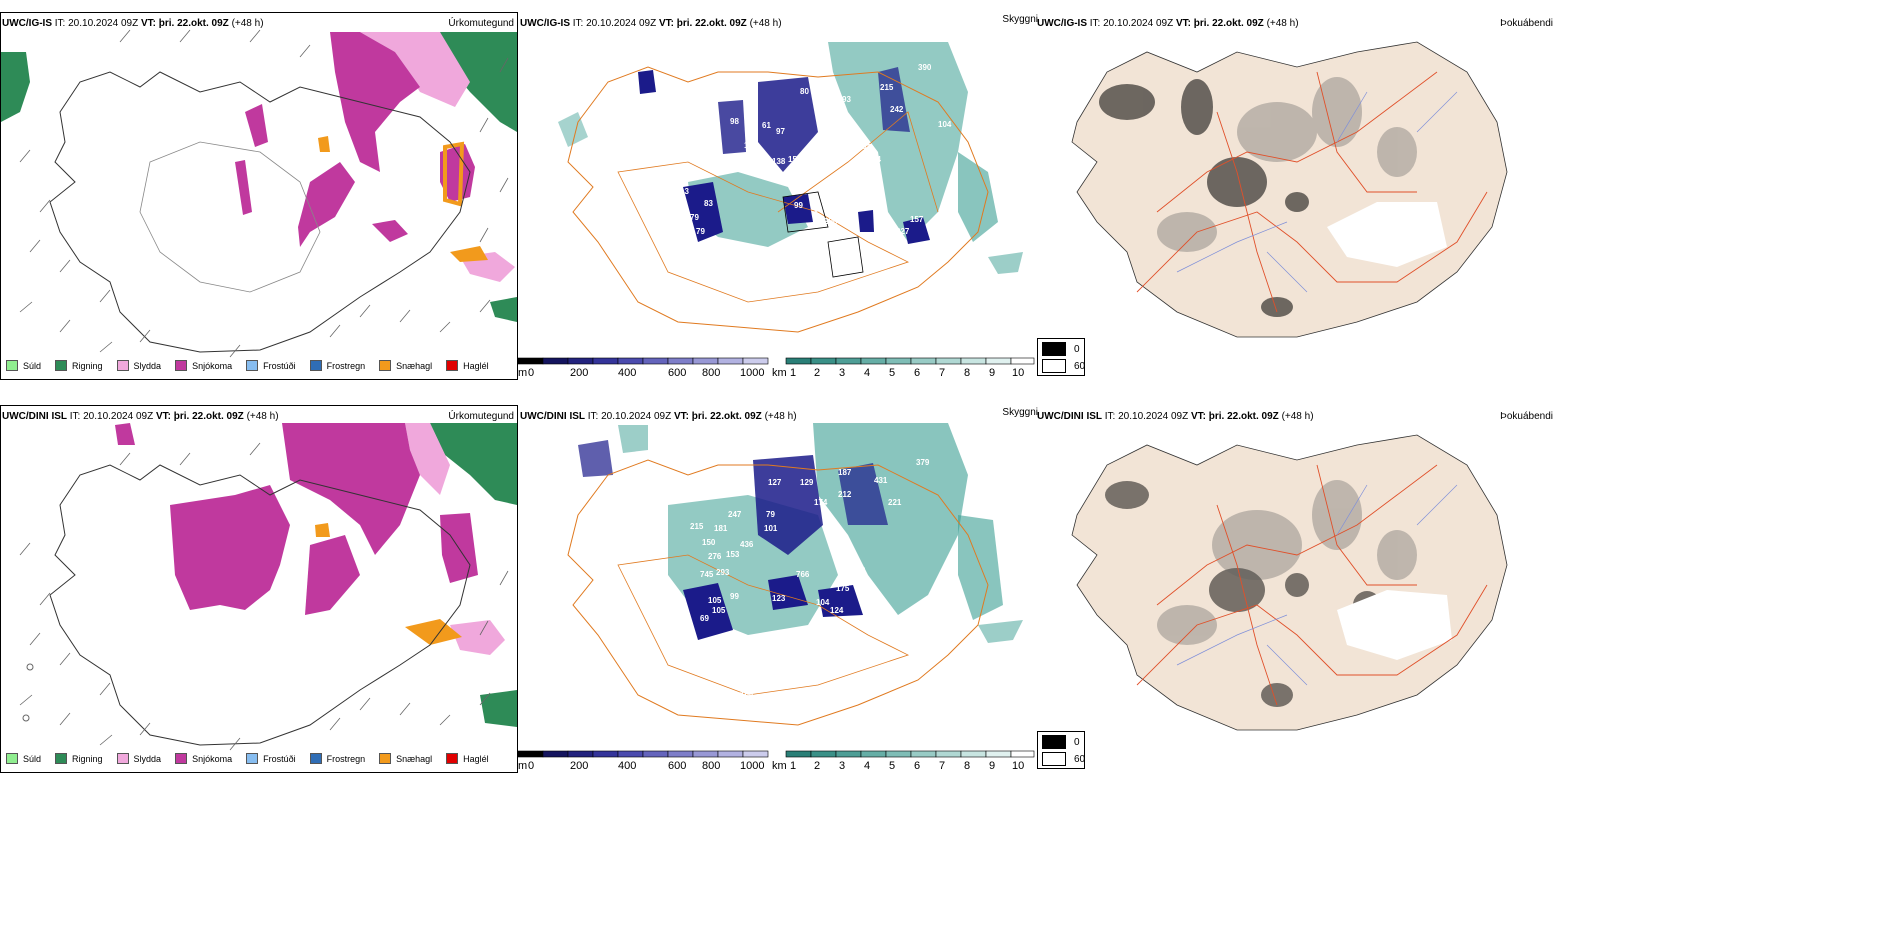 The width and height of the screenshot is (1900, 950). Describe the element at coordinates (704, 618) in the screenshot. I see `vis-label: 69` at that location.